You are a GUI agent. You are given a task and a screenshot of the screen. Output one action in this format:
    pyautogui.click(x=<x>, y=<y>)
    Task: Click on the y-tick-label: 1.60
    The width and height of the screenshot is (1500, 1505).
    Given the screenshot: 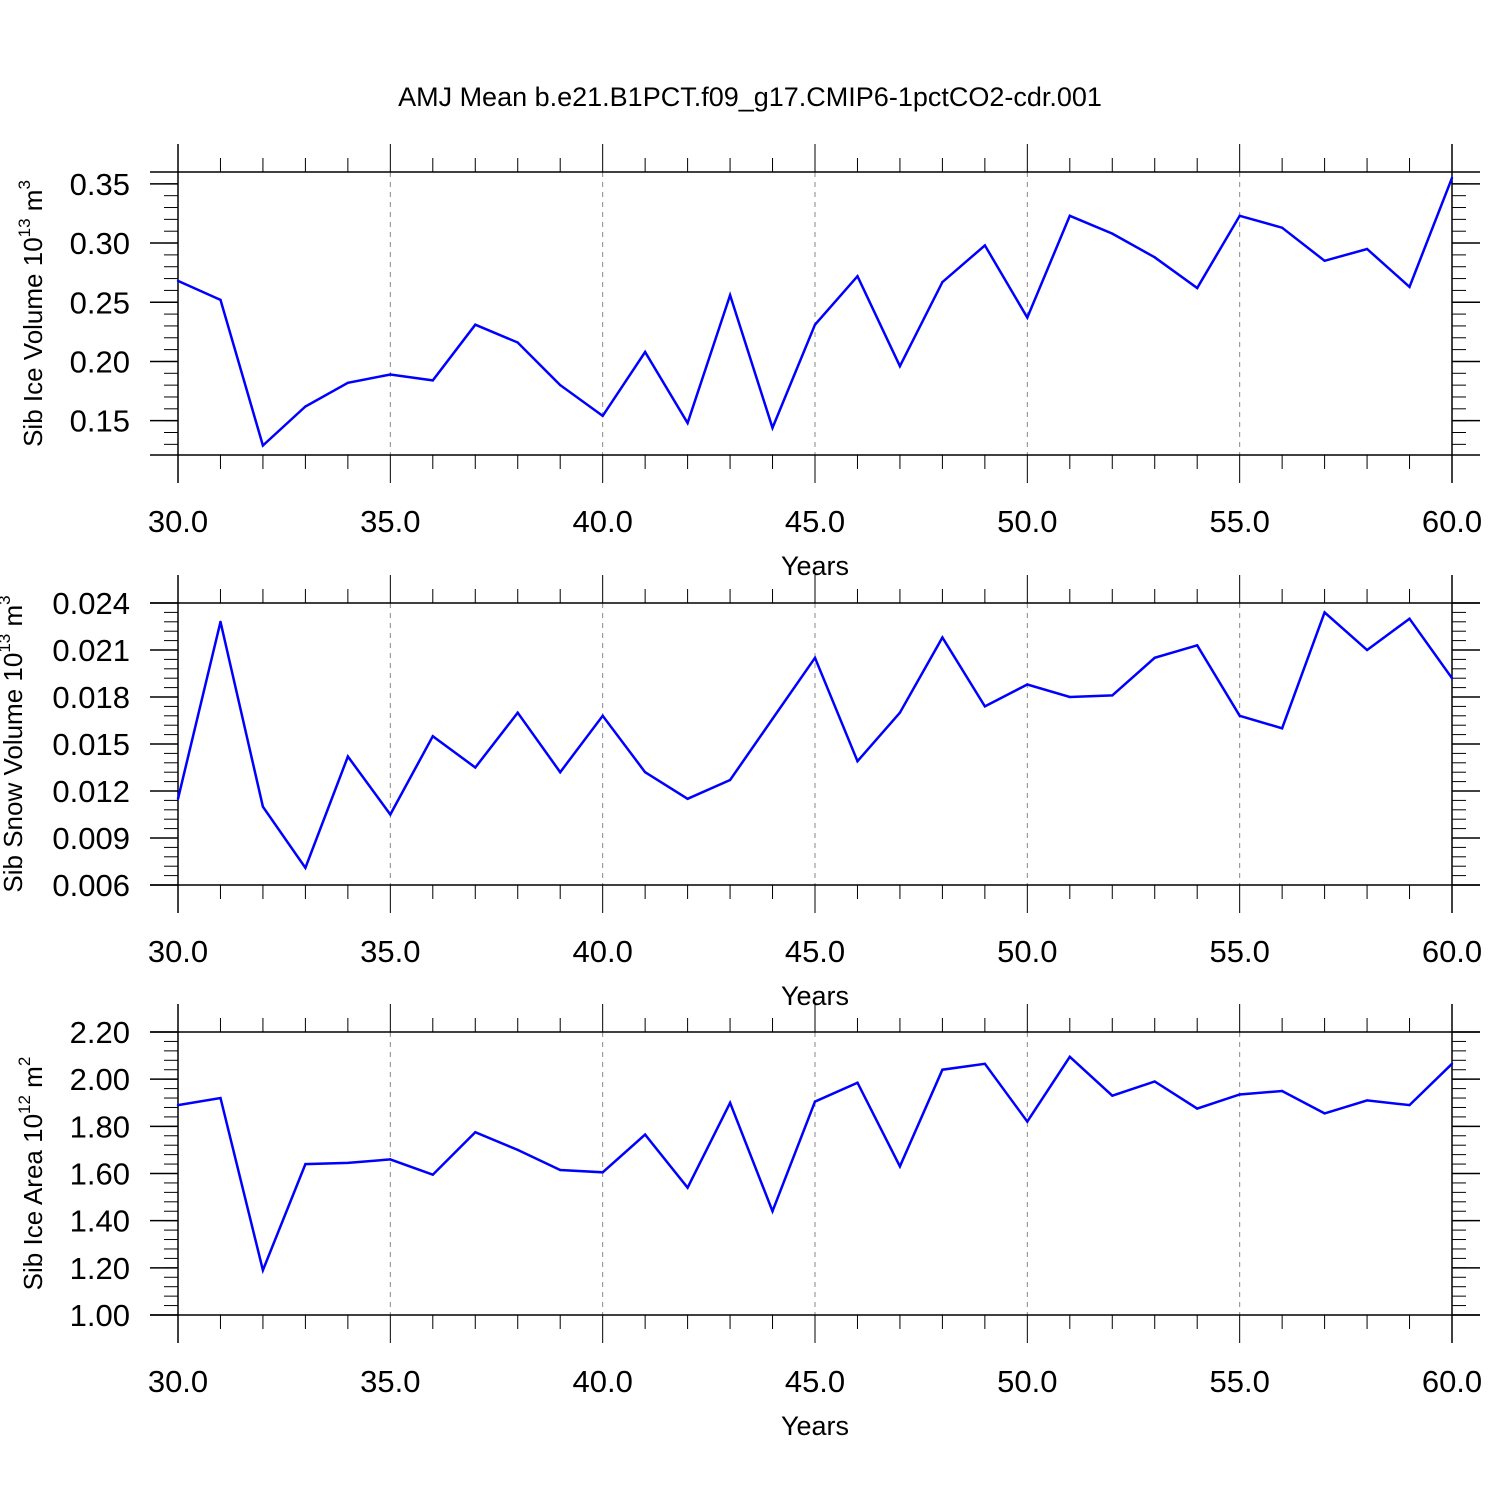 What is the action you would take?
    pyautogui.click(x=100, y=1174)
    